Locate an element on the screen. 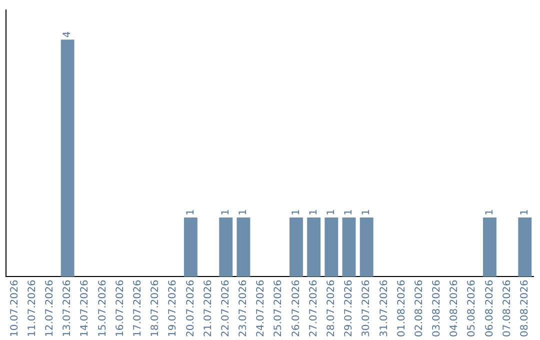  x-tick-label: 15.07.2026 is located at coordinates (102, 309).